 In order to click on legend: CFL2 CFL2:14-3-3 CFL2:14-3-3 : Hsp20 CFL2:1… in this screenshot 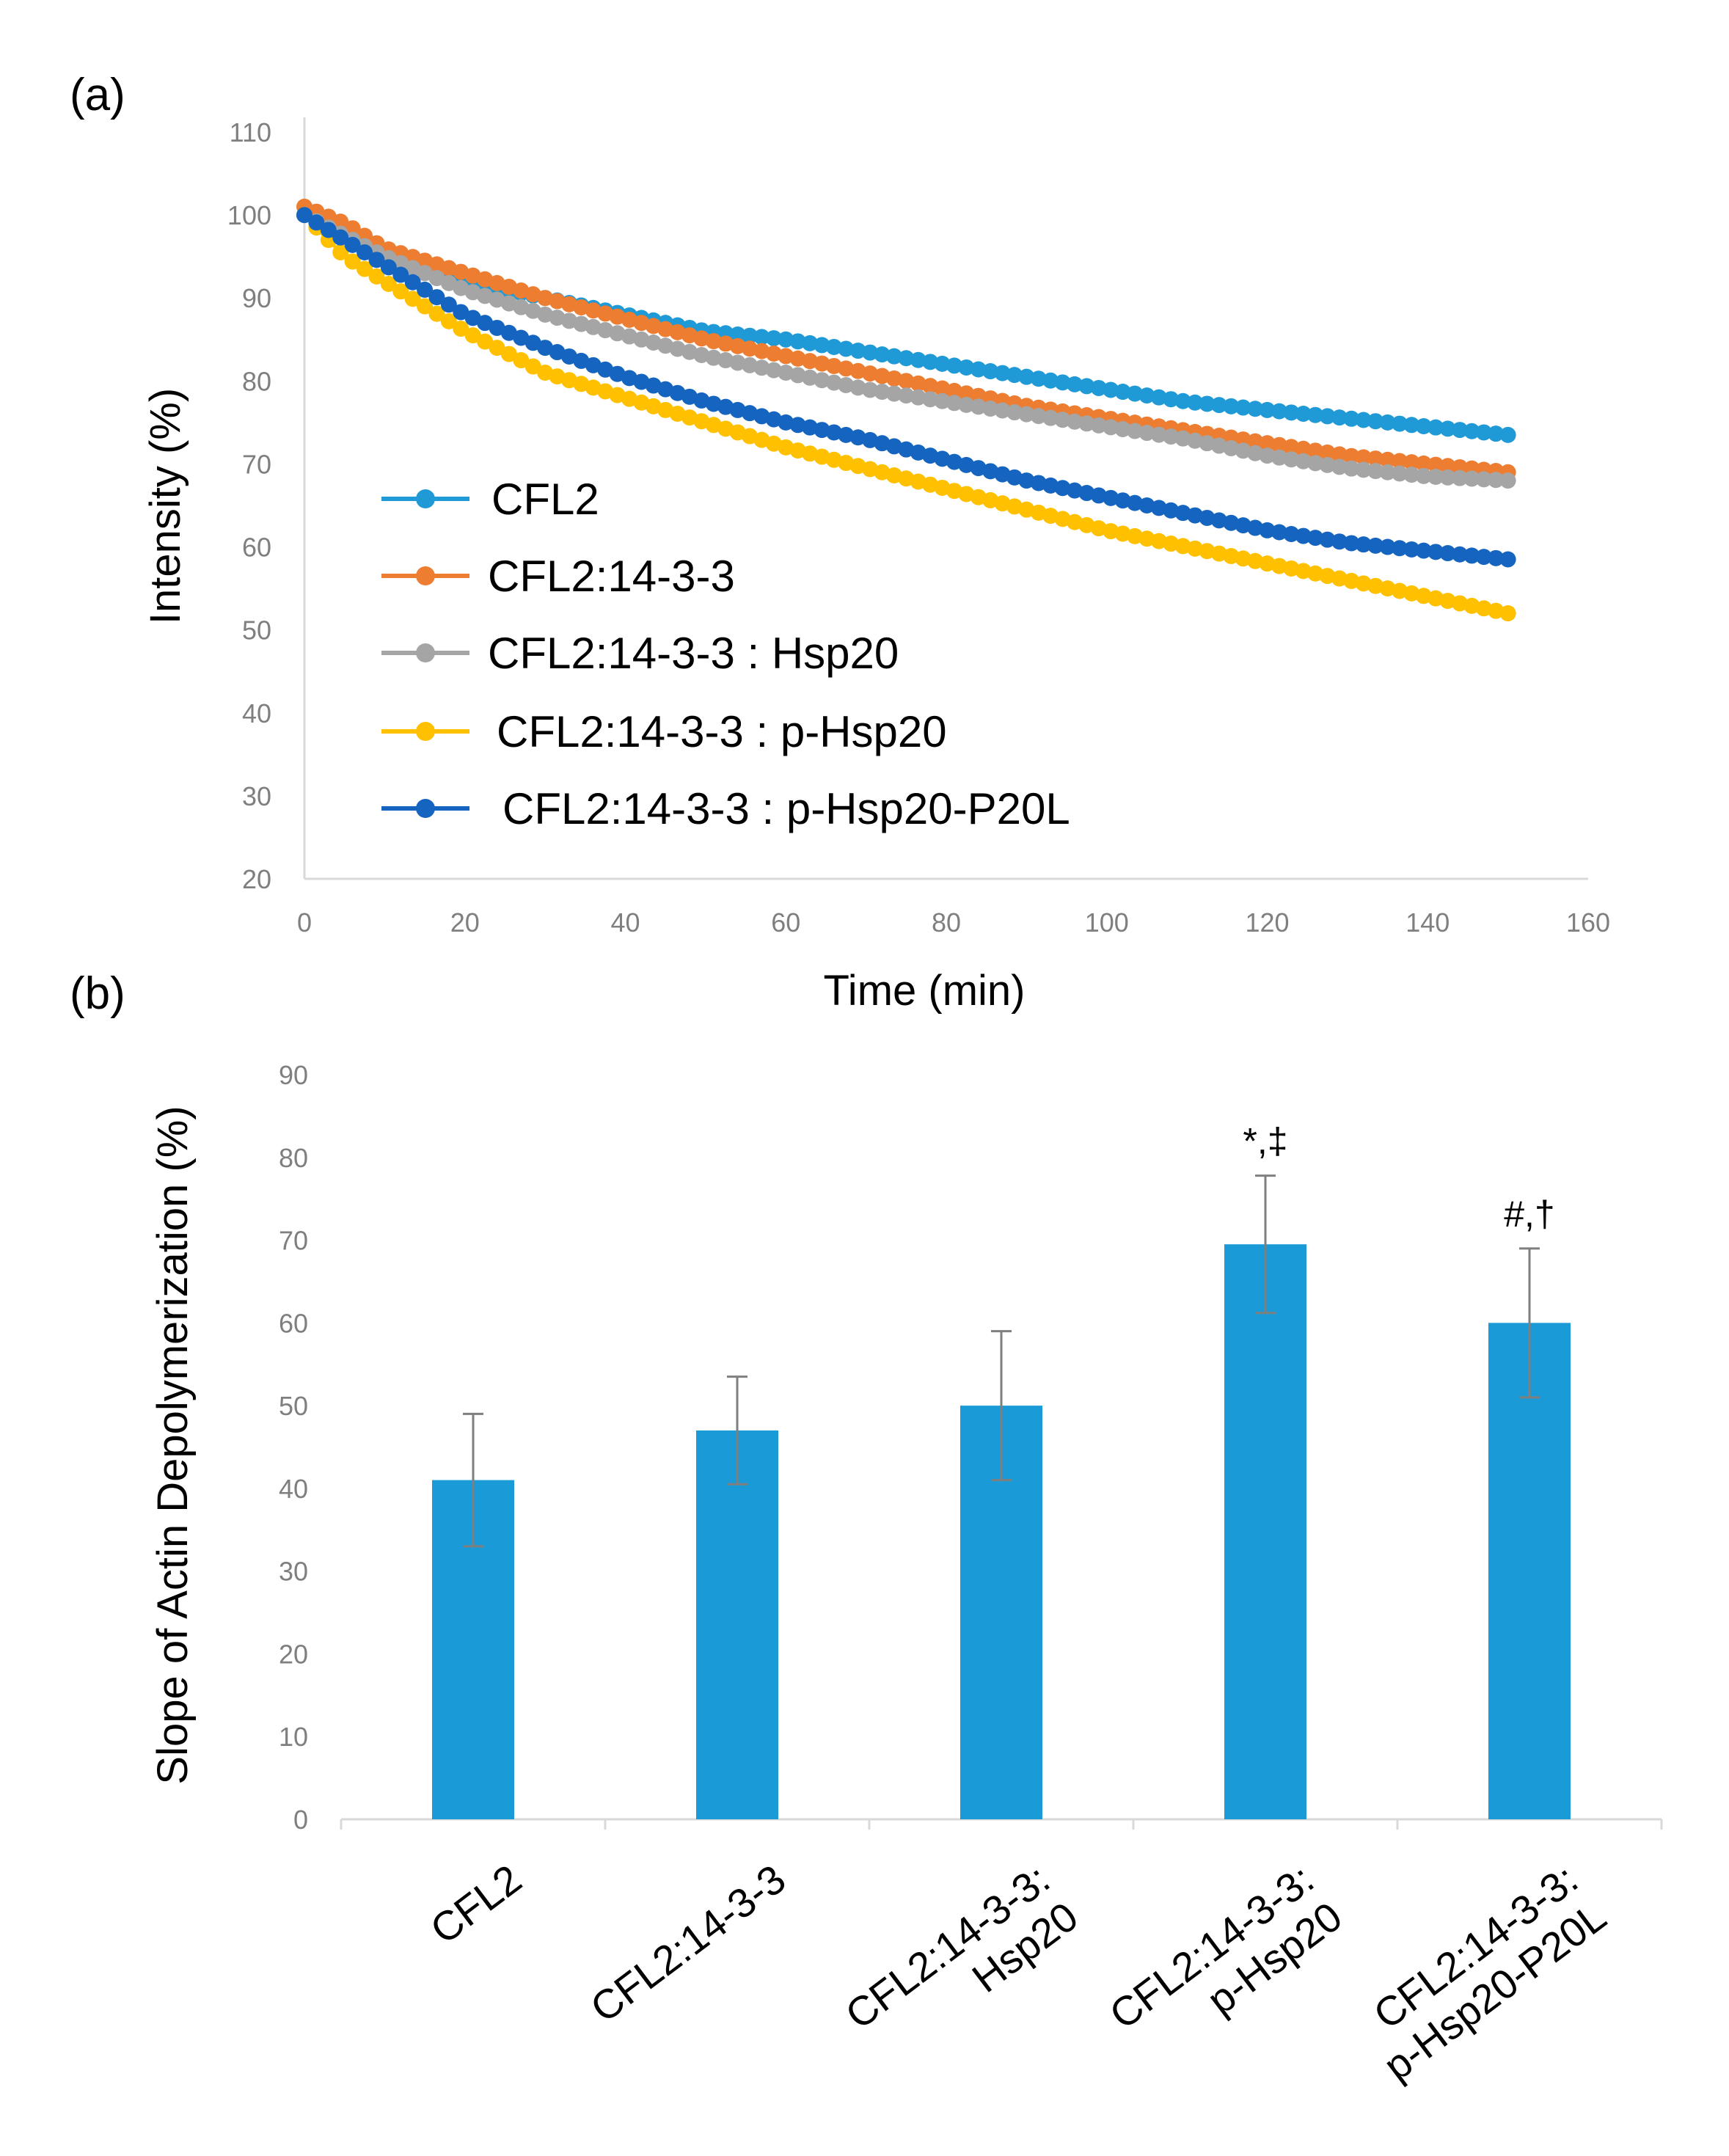, I will do `click(726, 654)`.